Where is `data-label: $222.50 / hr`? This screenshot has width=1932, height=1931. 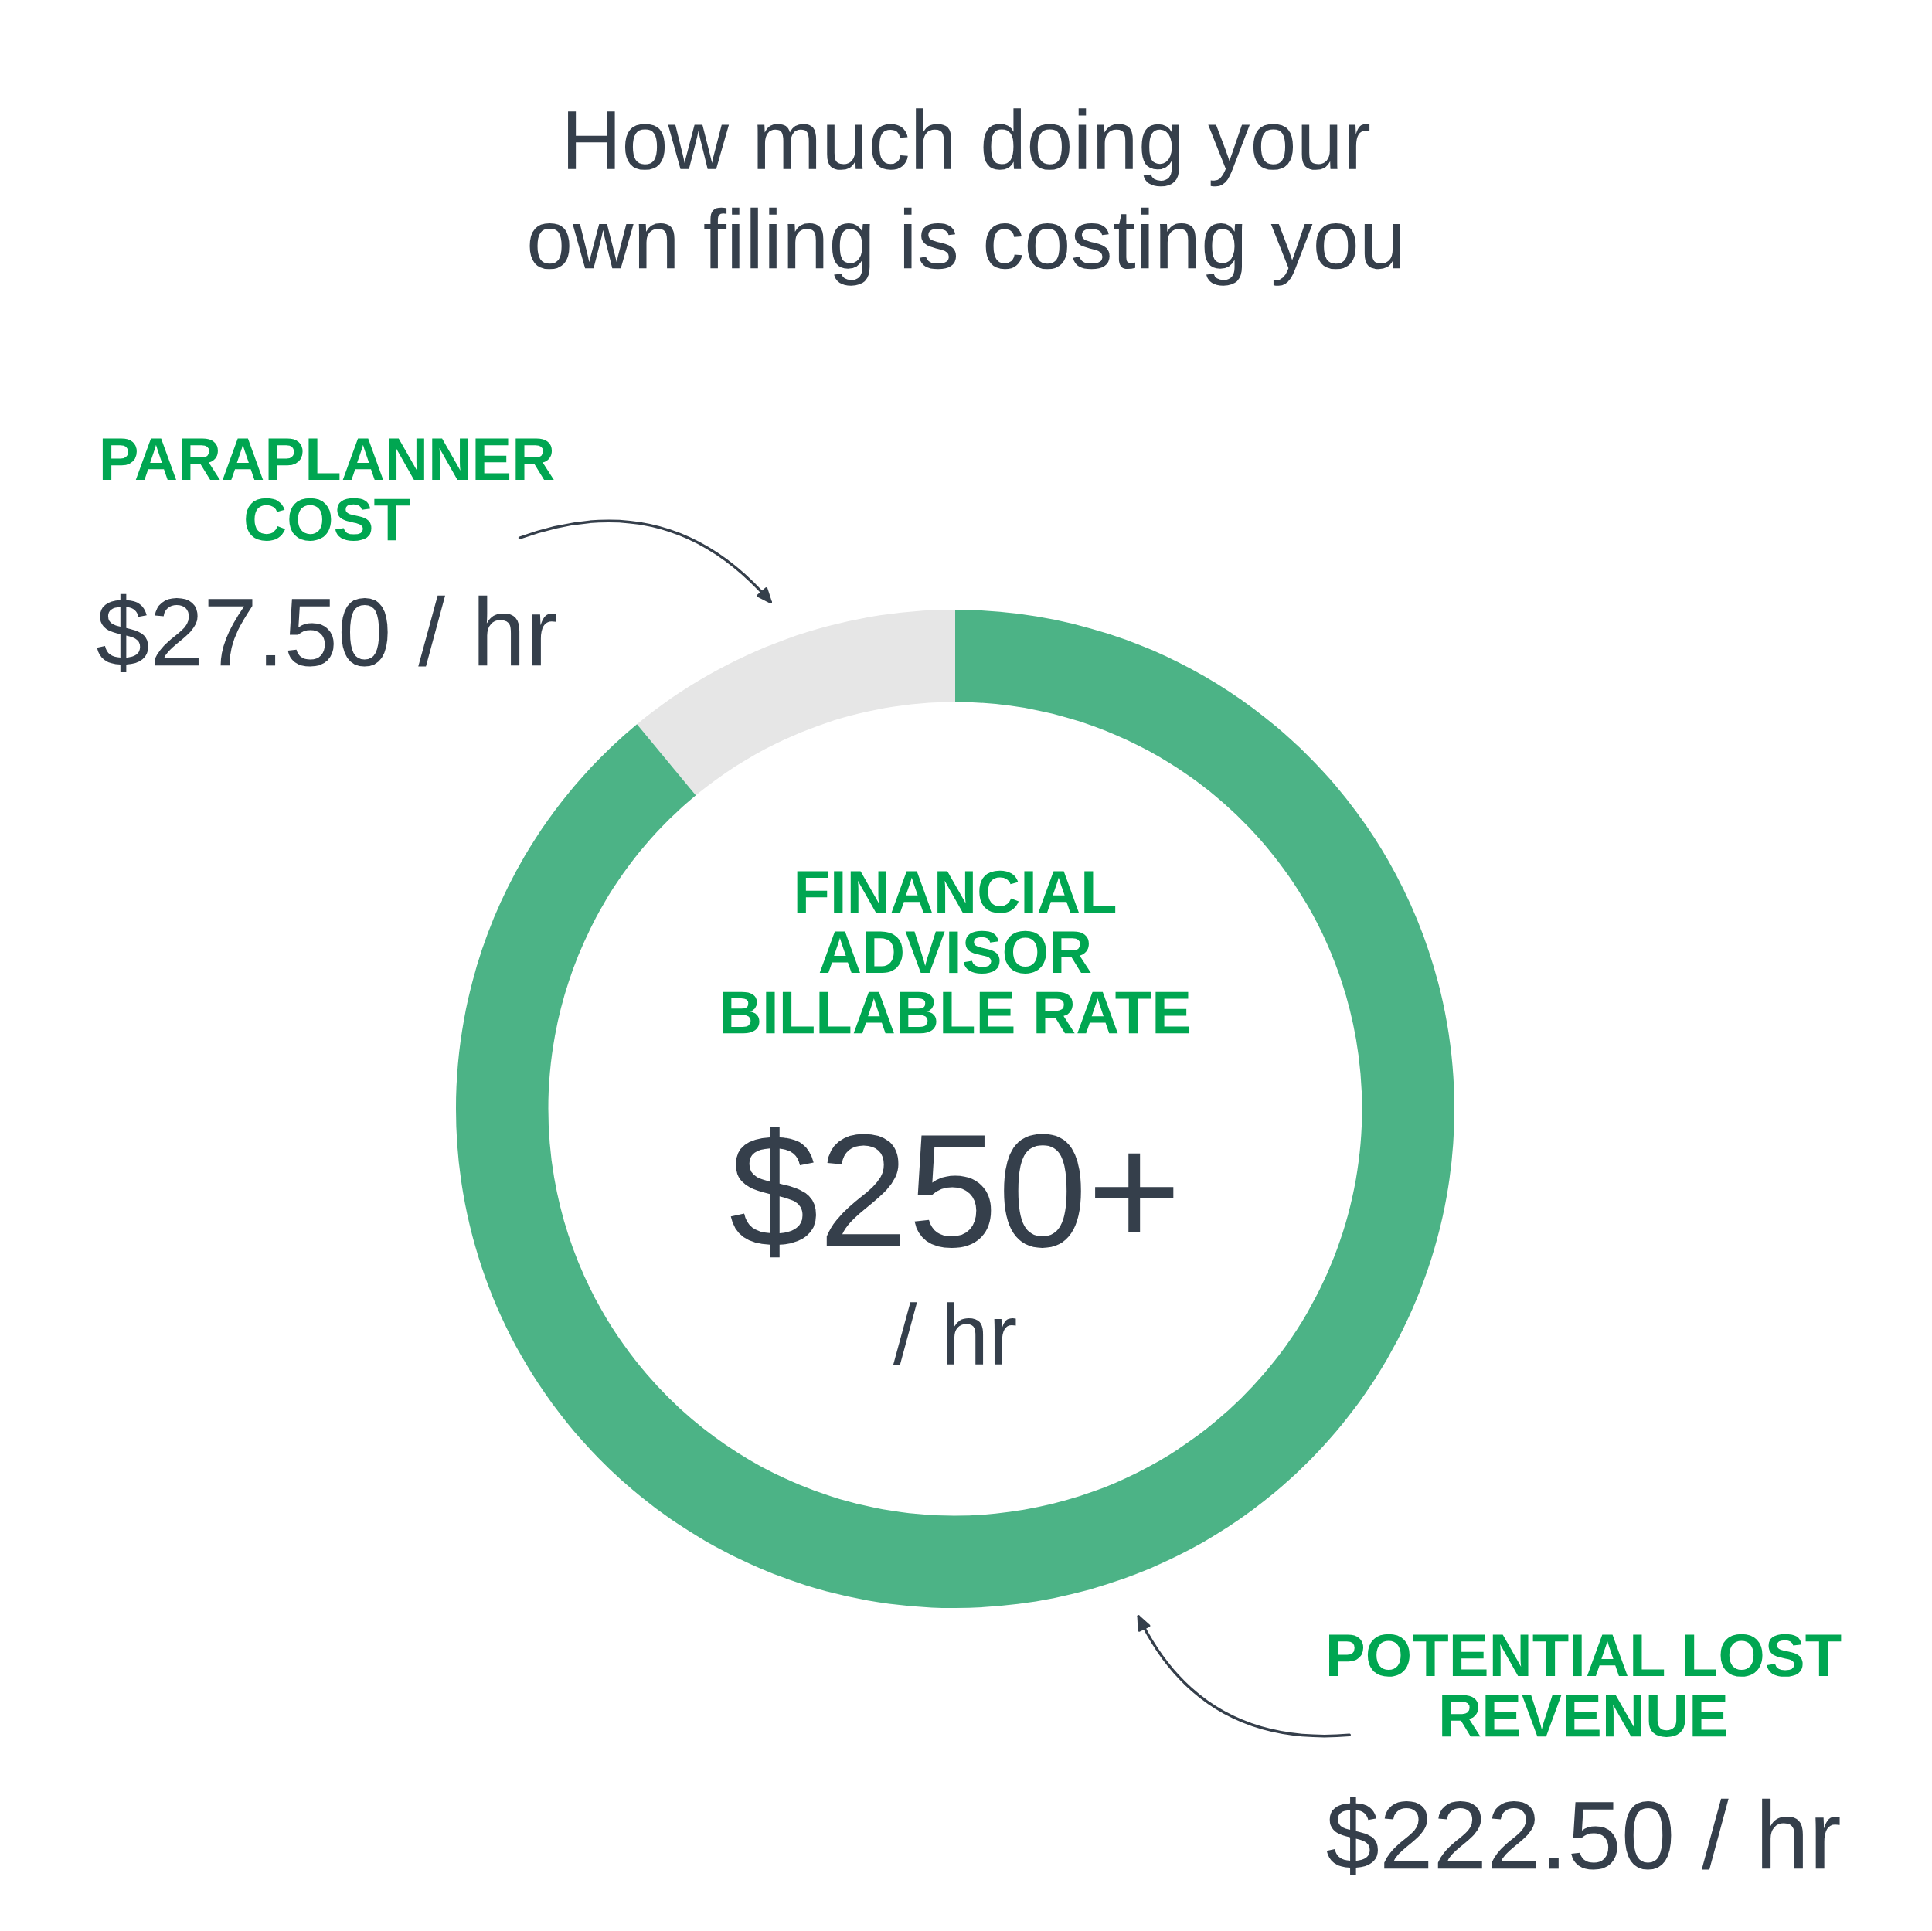 data-label: $222.50 / hr is located at coordinates (1583, 1836).